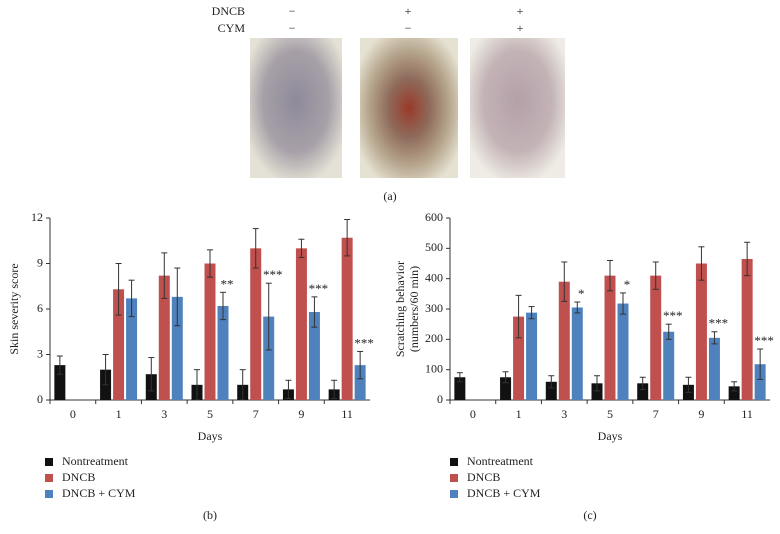  I want to click on x-tick-label: 0, so click(73, 414).